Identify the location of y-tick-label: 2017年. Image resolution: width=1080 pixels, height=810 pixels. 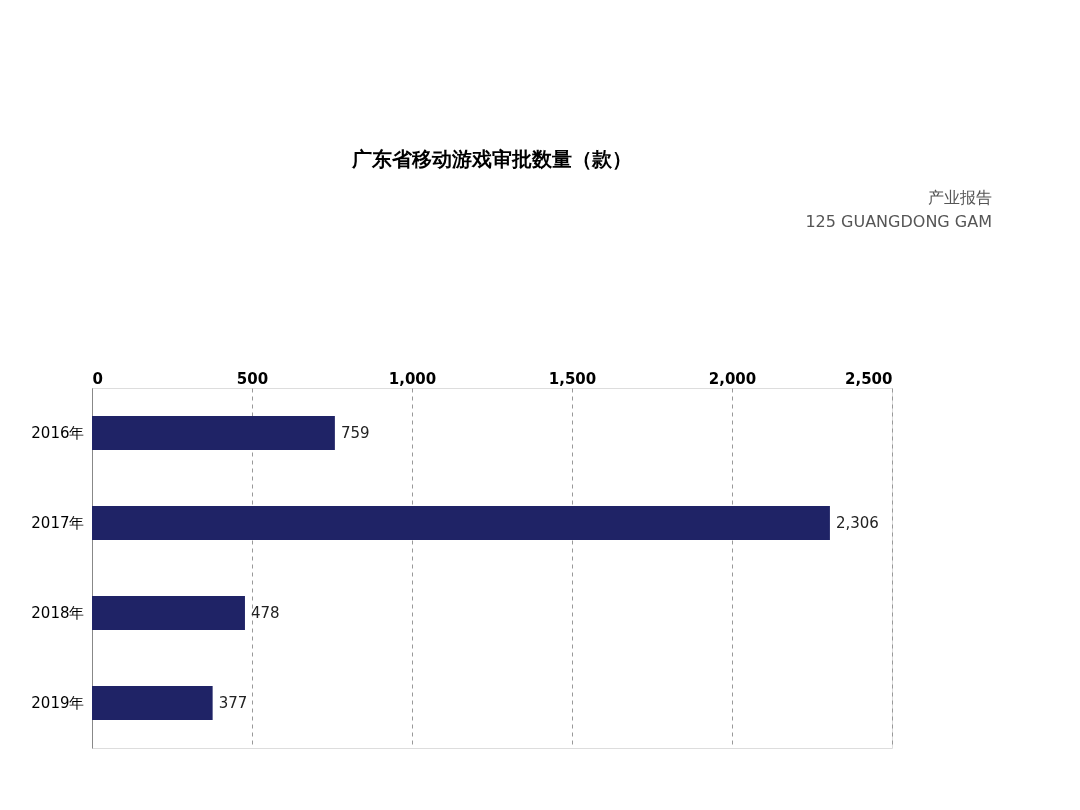
(58, 523).